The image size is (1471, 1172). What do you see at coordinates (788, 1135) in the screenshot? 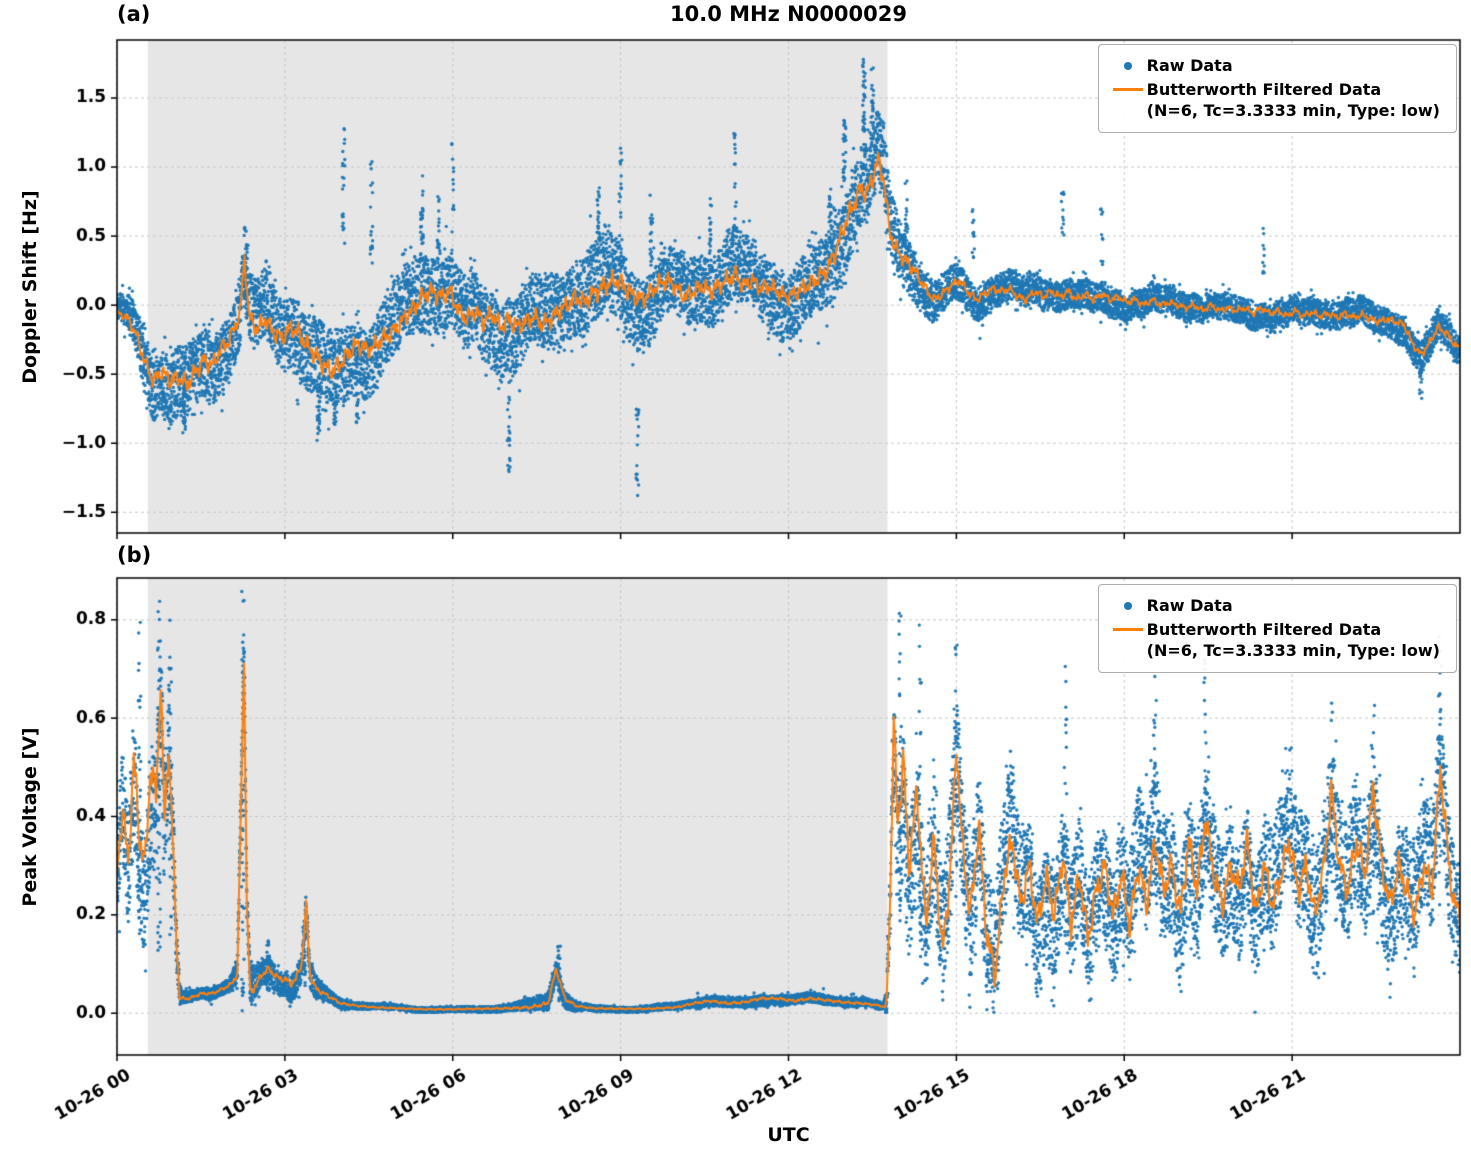
I see `x-axis-label: UTC` at bounding box center [788, 1135].